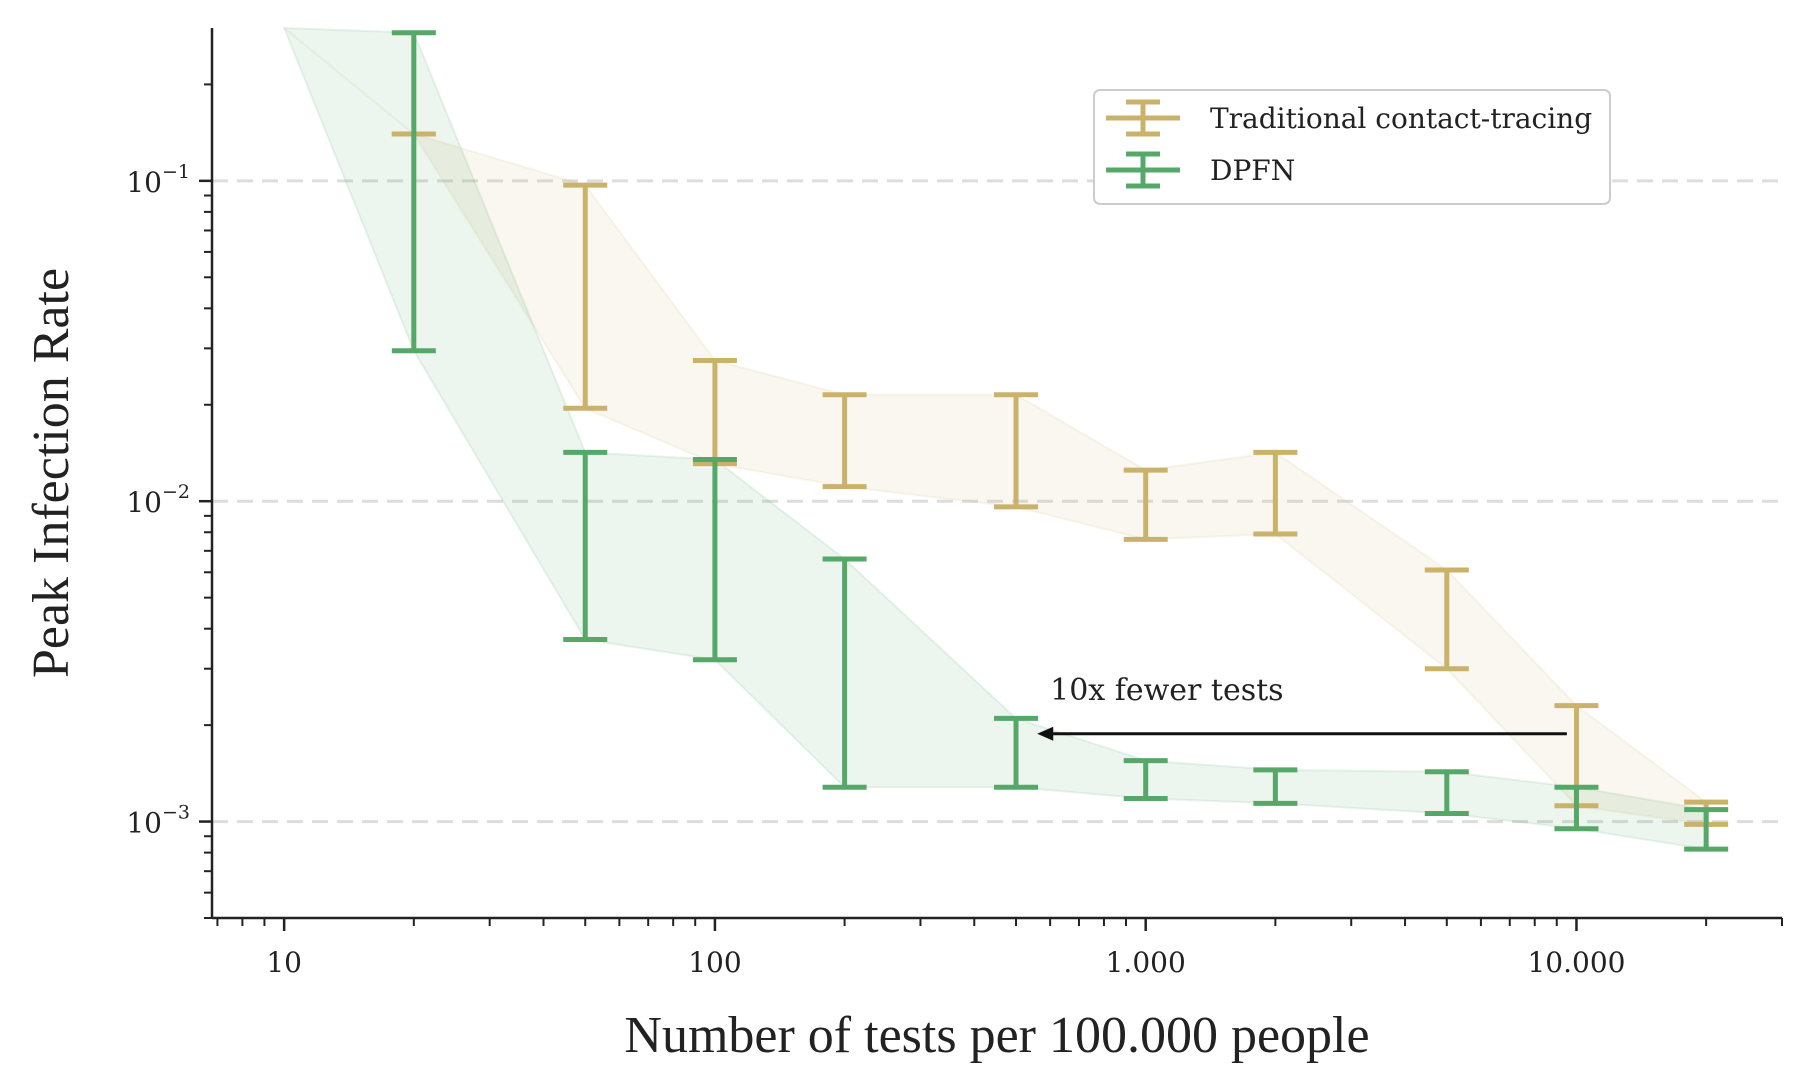 This screenshot has height=1086, width=1800. Describe the element at coordinates (284, 962) in the screenshot. I see `x-tick-label: 10` at that location.